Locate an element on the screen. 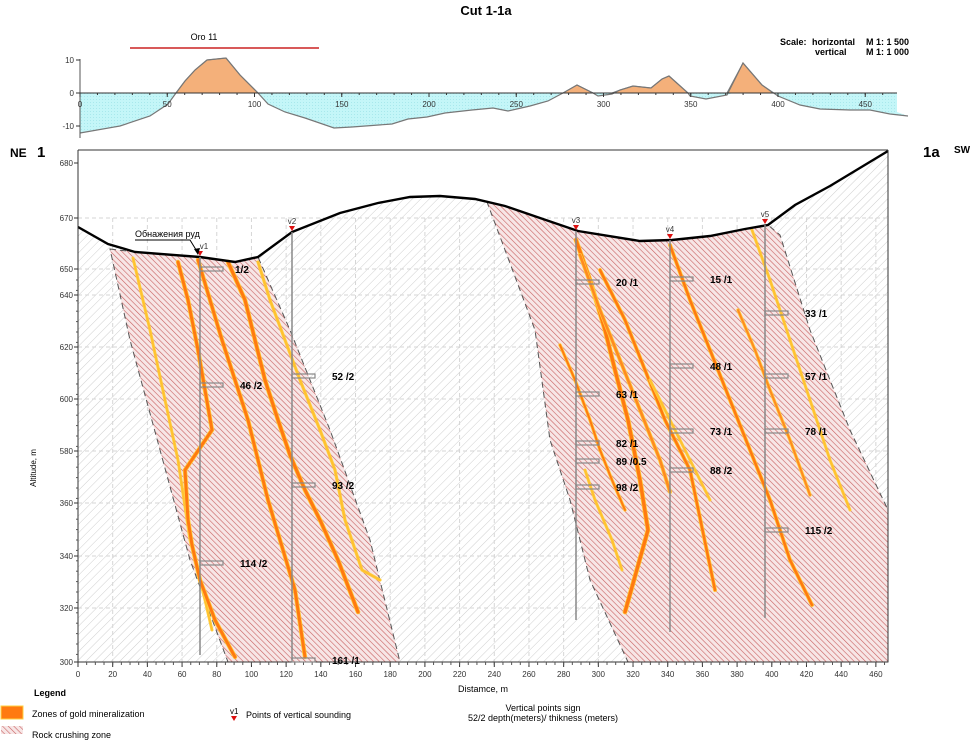 This screenshot has height=741, width=973. profile-y-tick-label: 10 is located at coordinates (69, 60).